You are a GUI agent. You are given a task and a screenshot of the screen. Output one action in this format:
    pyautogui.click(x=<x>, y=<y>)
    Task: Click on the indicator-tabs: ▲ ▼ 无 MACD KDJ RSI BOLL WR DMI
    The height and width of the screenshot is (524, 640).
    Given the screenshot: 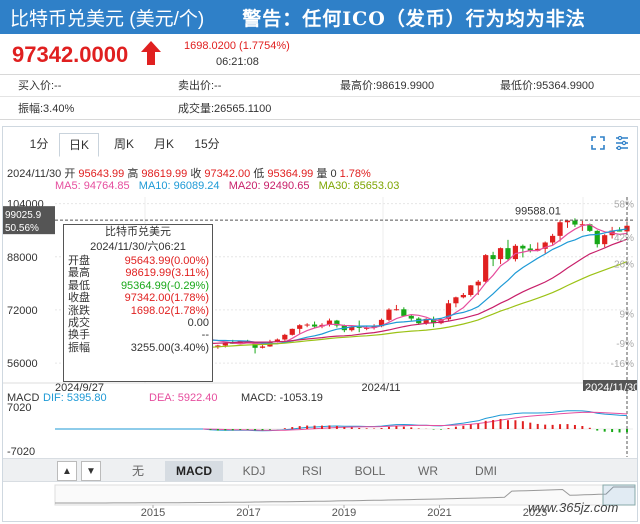 What is the action you would take?
    pyautogui.click(x=320, y=470)
    